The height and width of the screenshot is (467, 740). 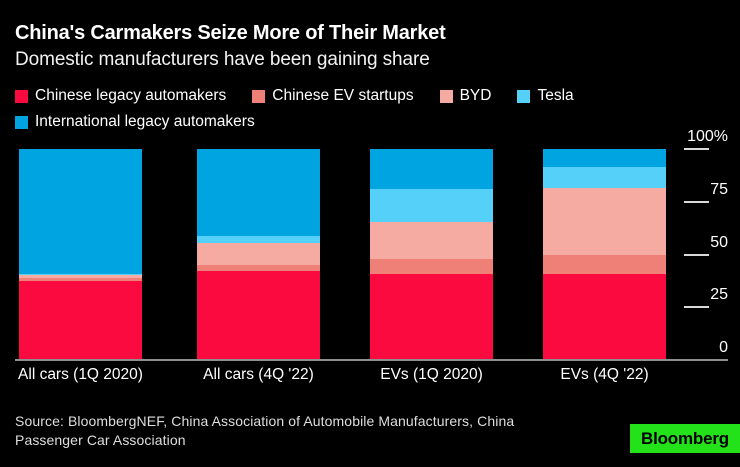 What do you see at coordinates (100, 439) in the screenshot?
I see `source-line-2: Passenger Car Association` at bounding box center [100, 439].